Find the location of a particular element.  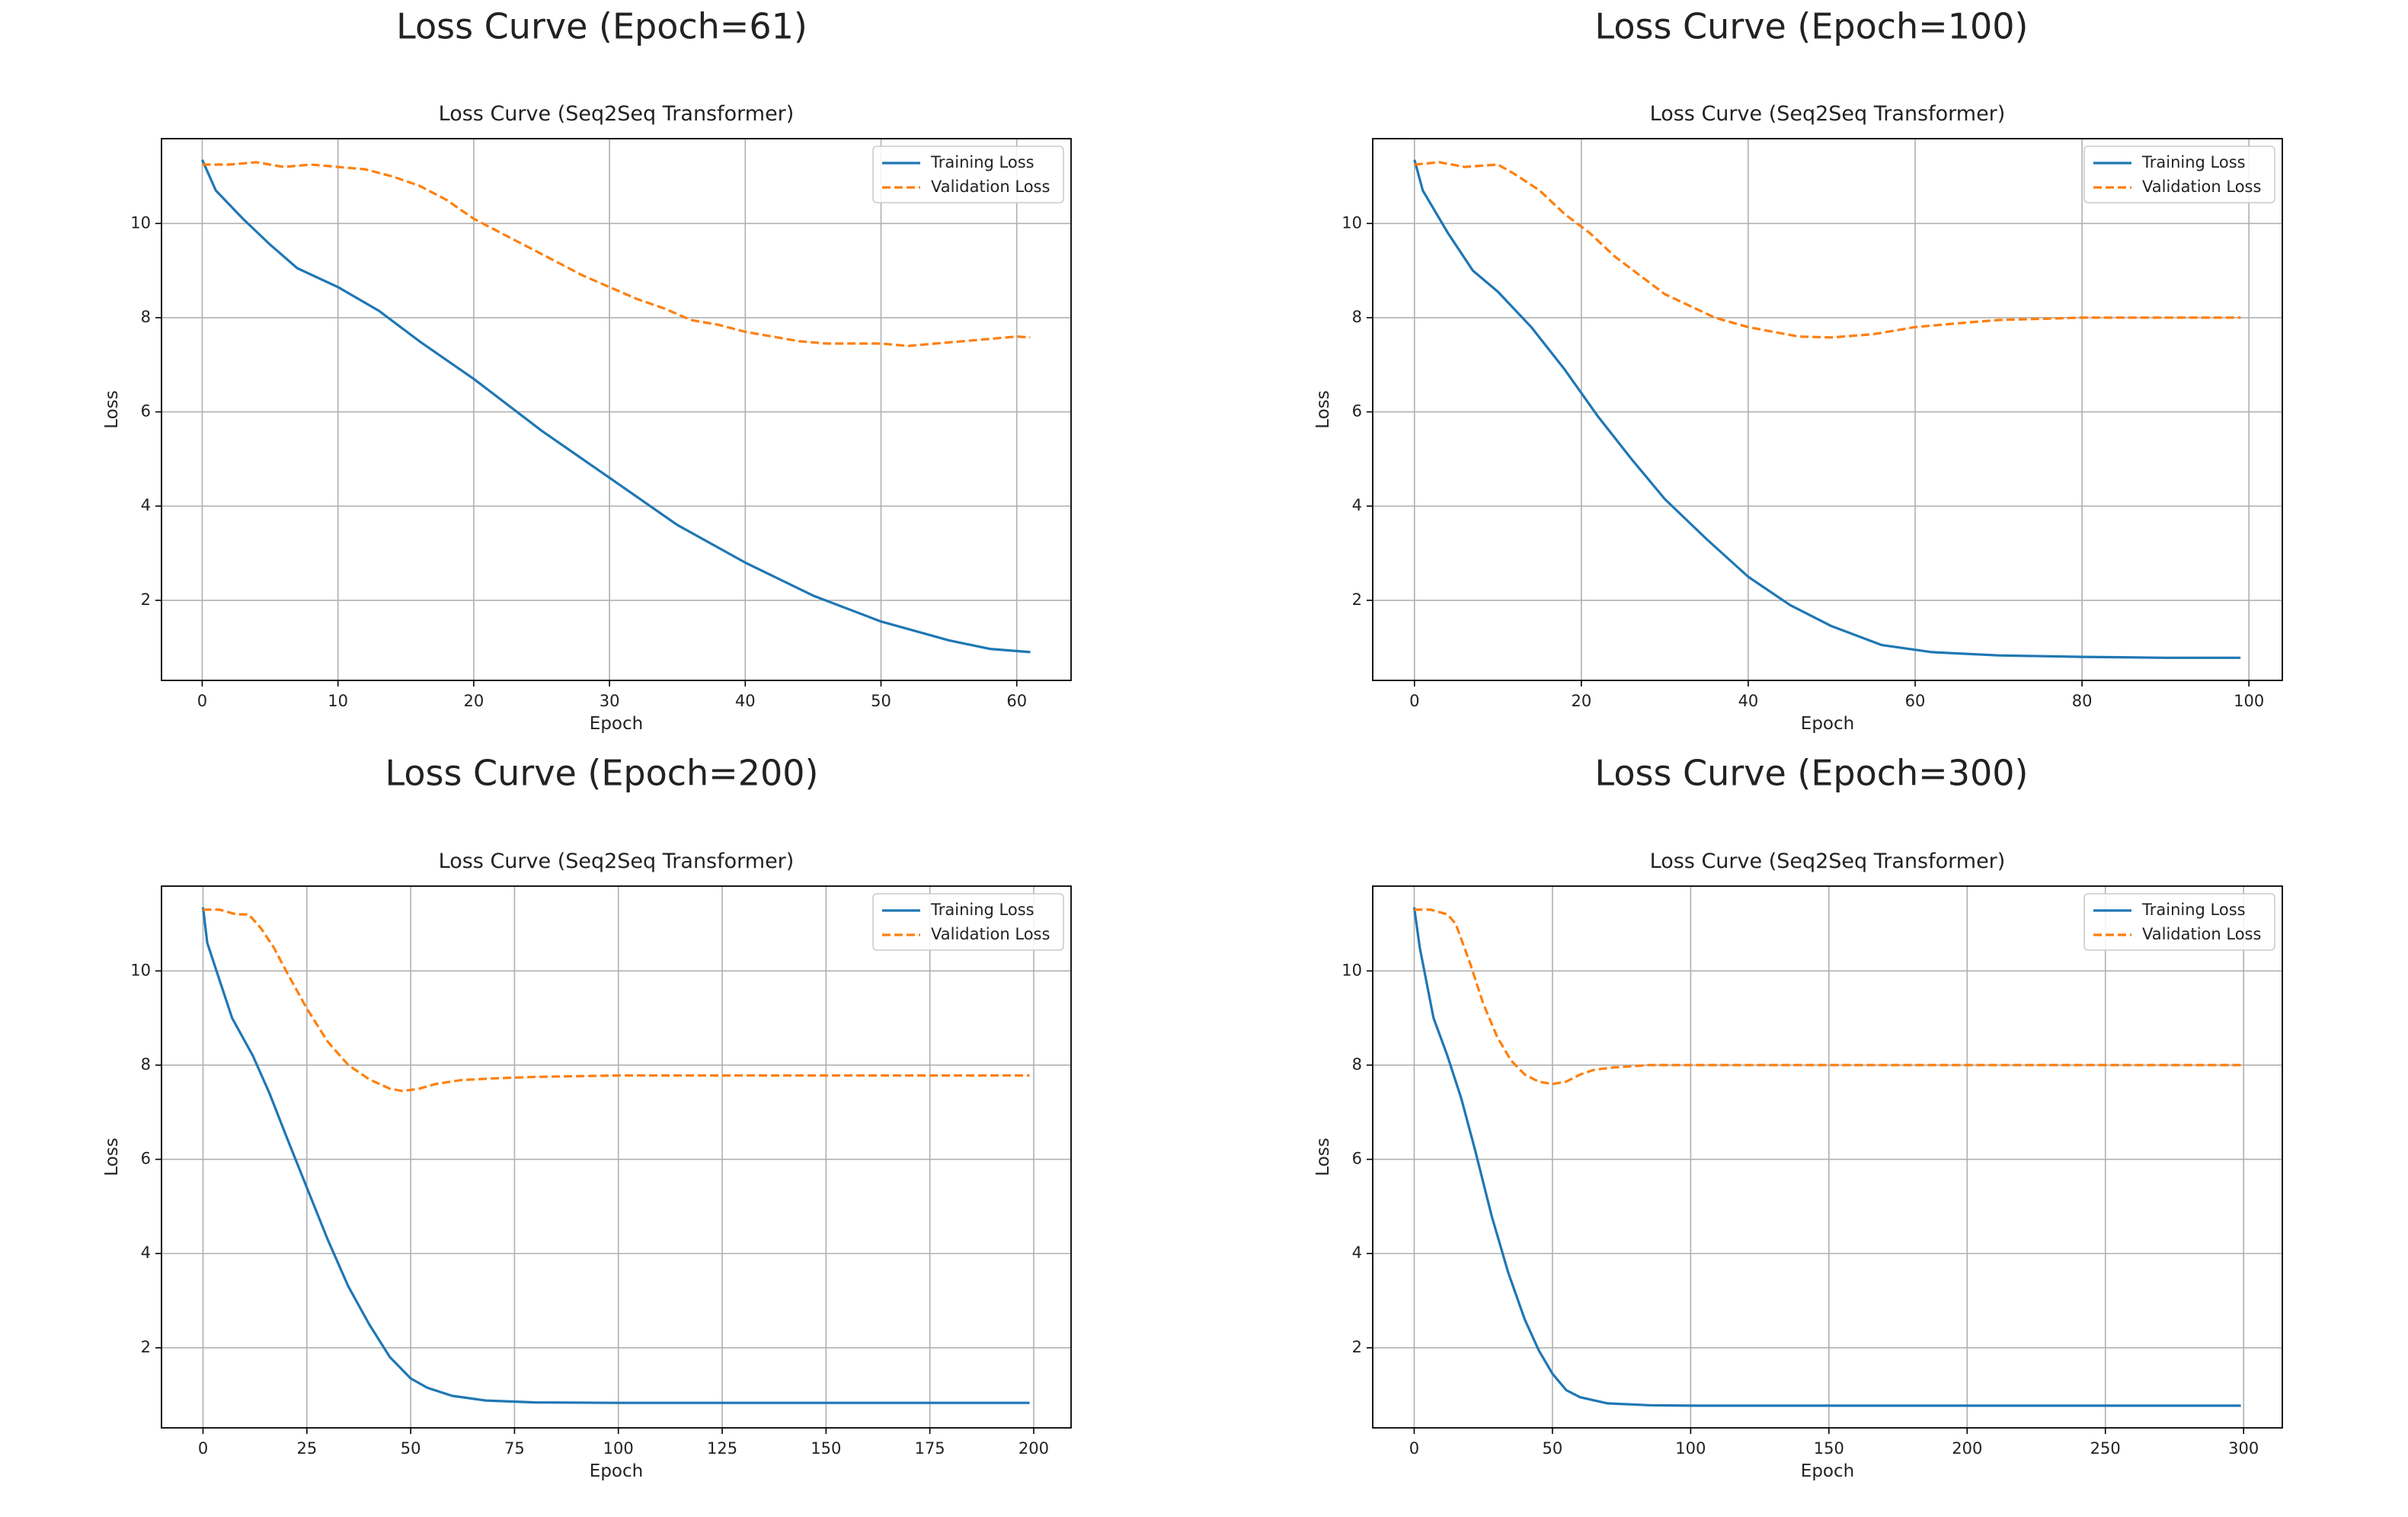

x-tick-label: 75 is located at coordinates (514, 1448).